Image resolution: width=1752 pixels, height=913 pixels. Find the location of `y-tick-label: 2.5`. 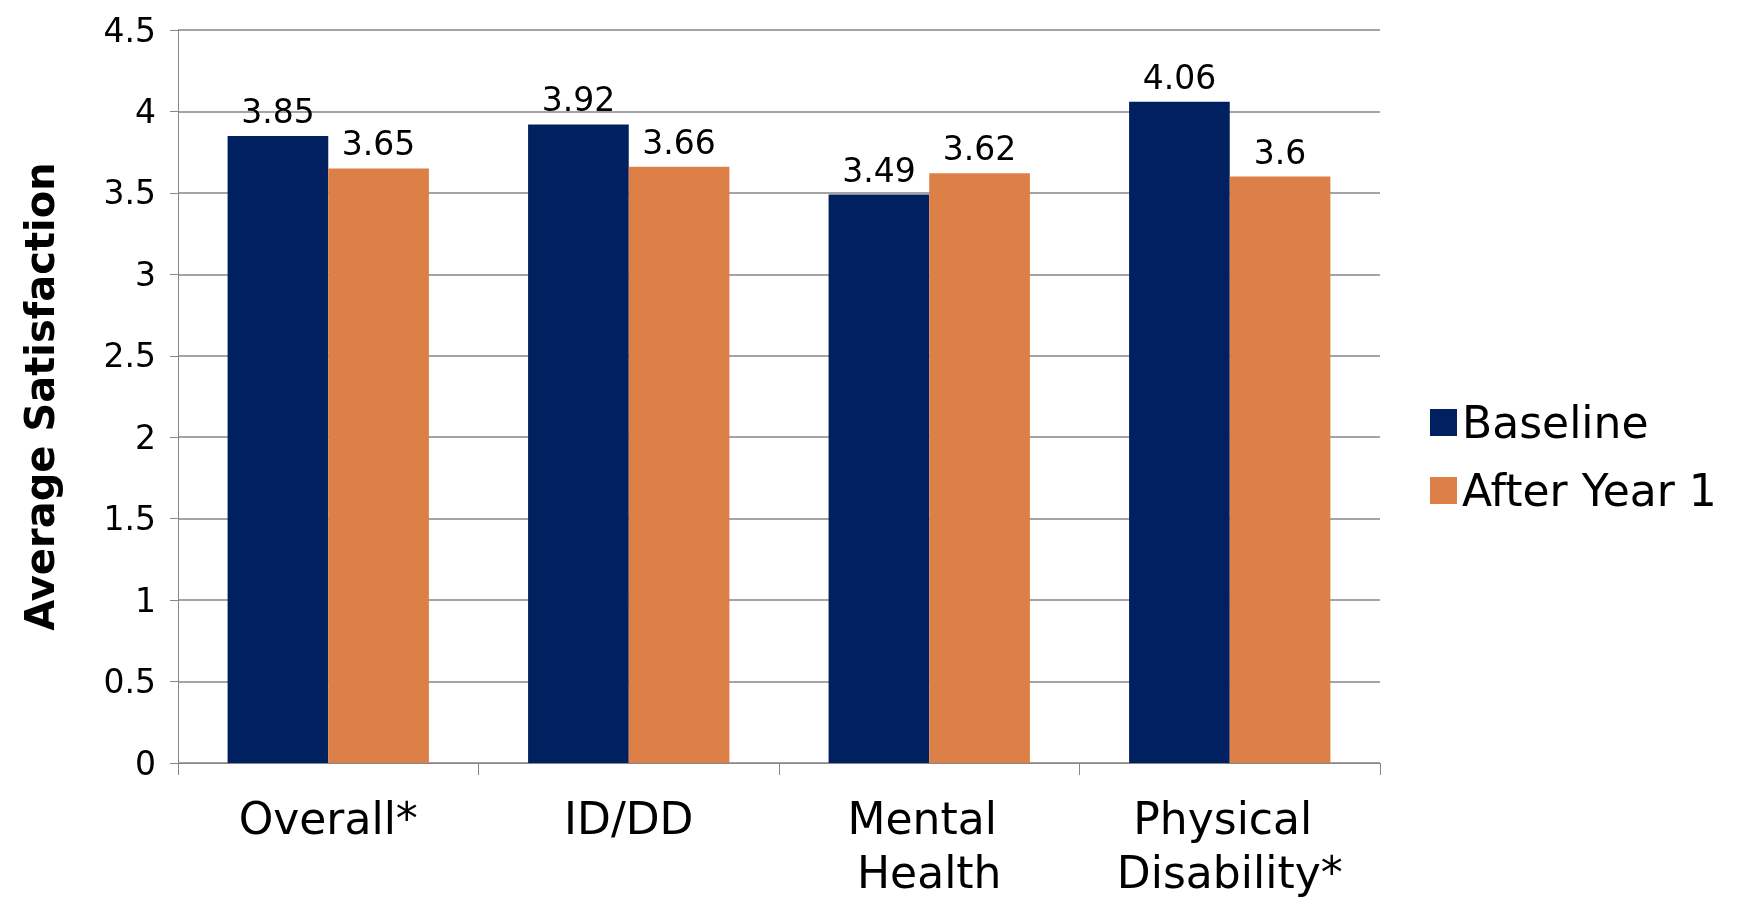

y-tick-label: 2.5 is located at coordinates (129, 356).